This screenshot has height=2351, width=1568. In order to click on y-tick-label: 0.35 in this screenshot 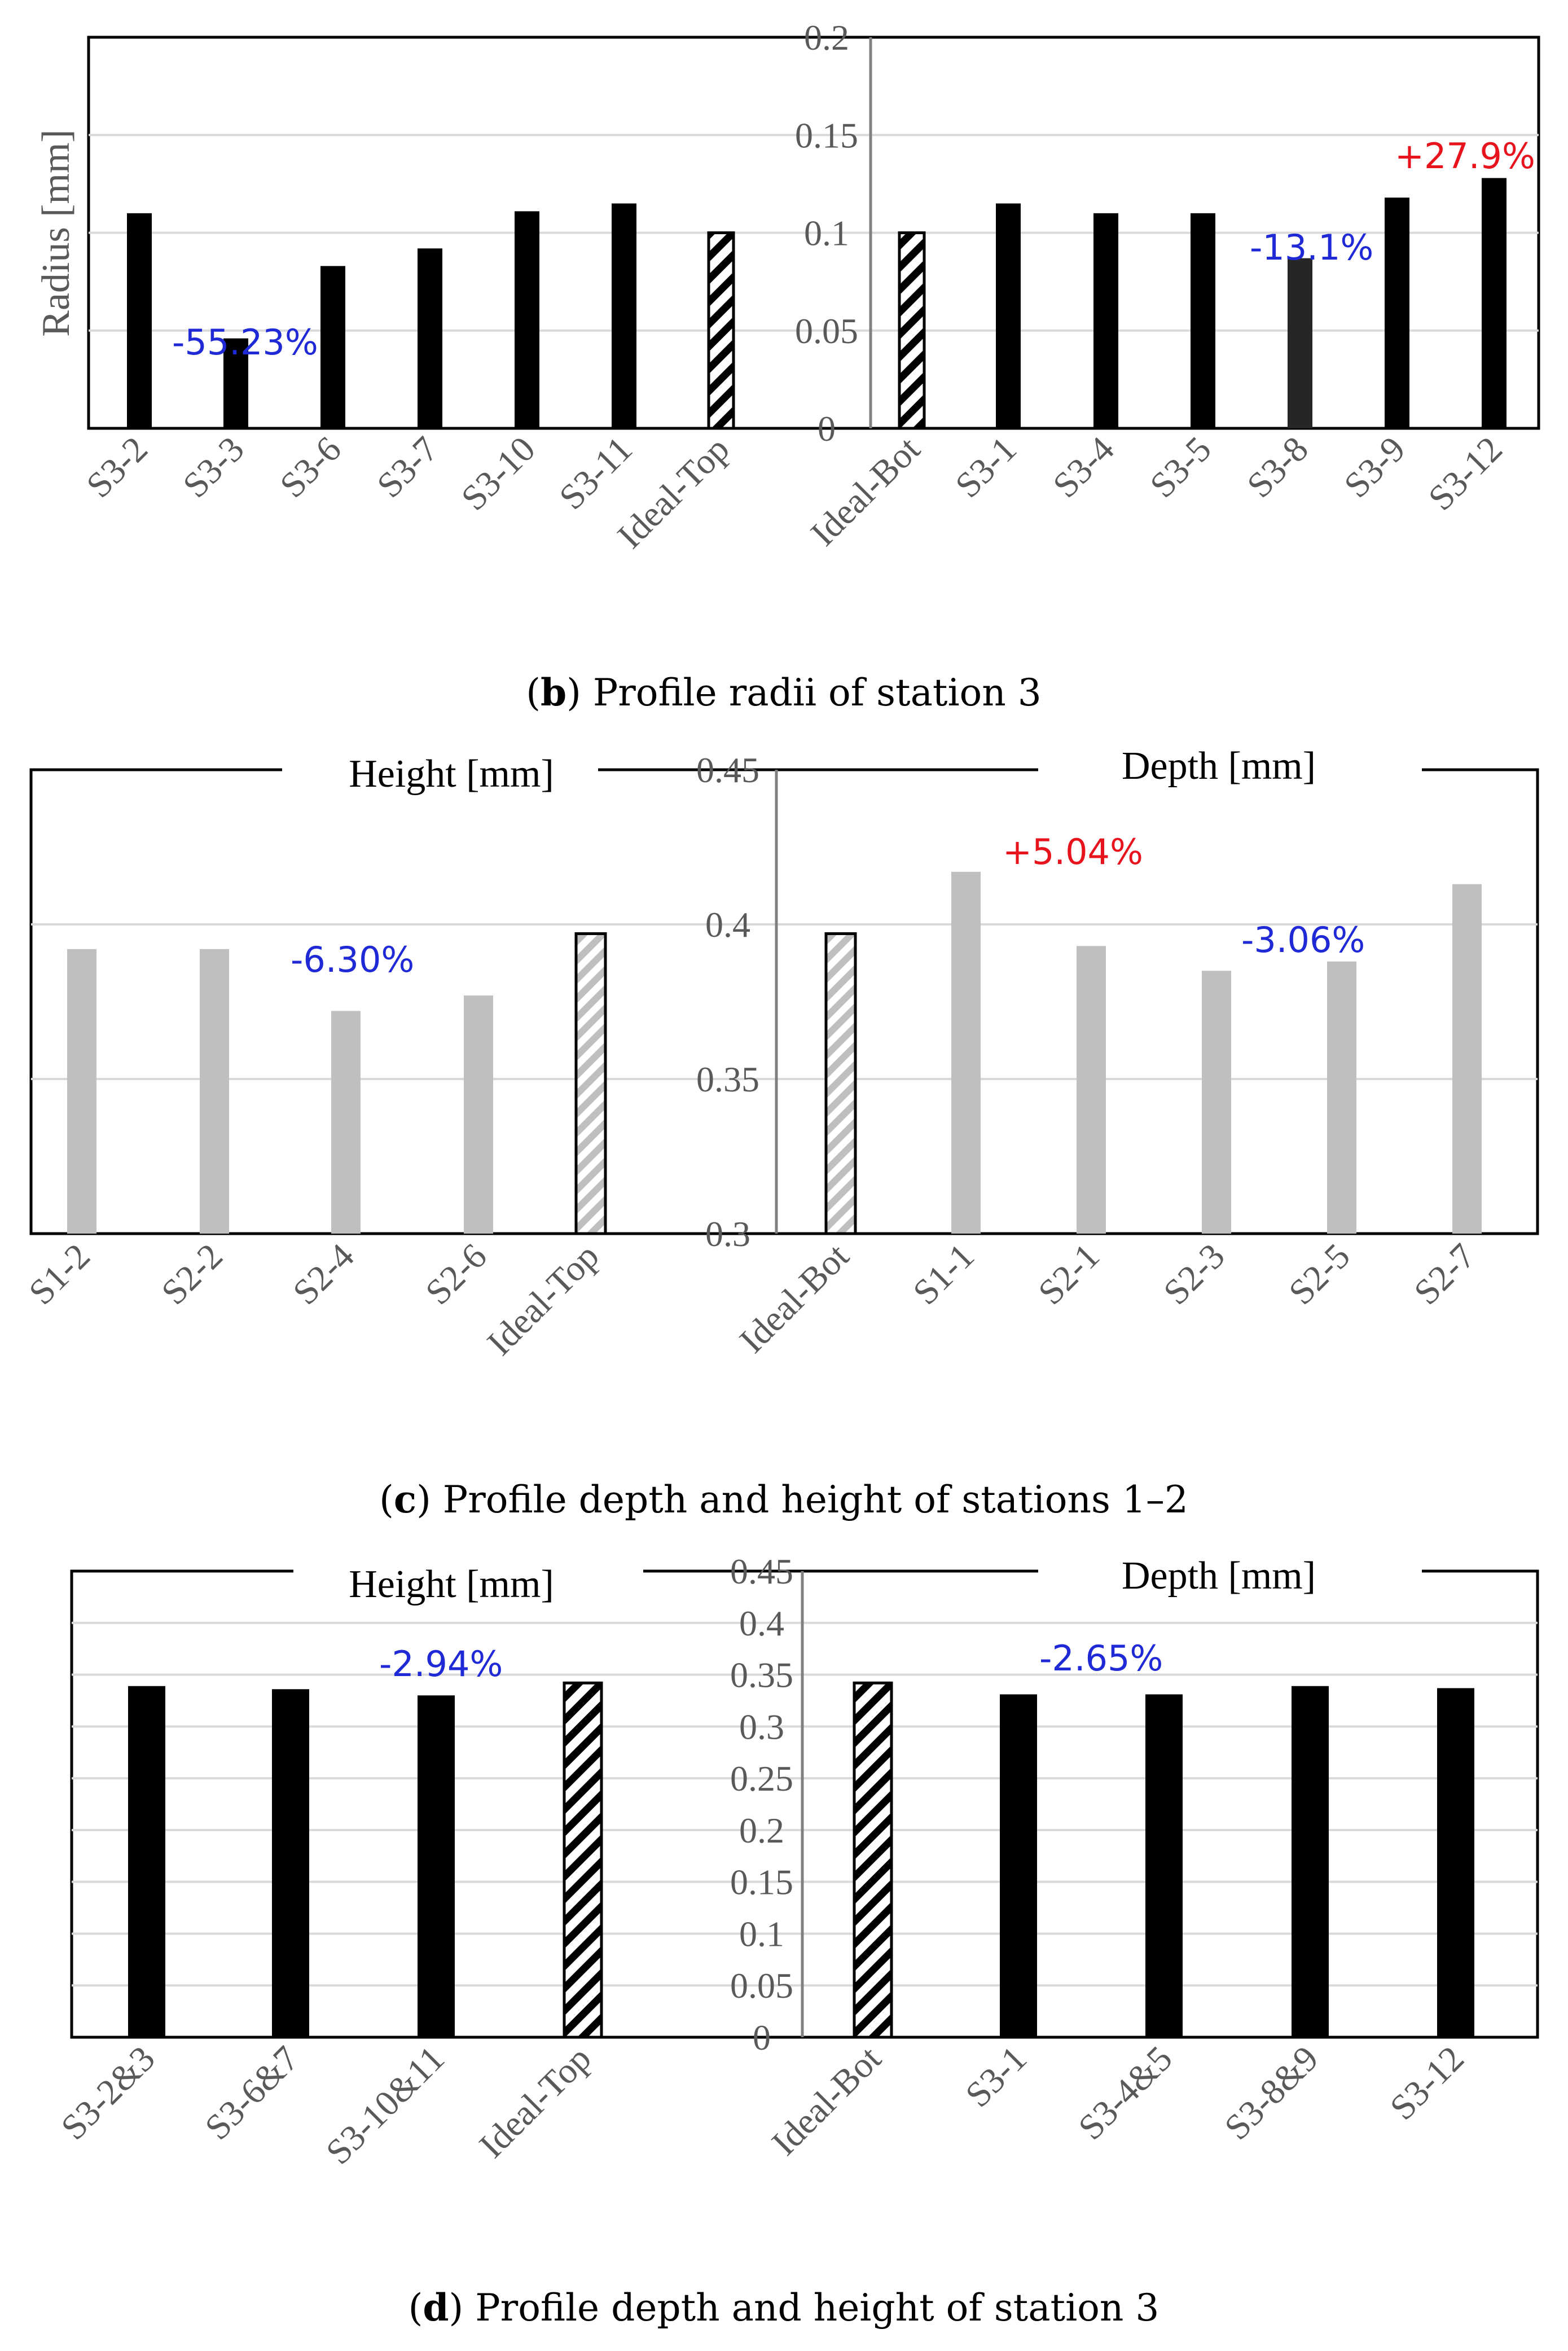, I will do `click(727, 1079)`.